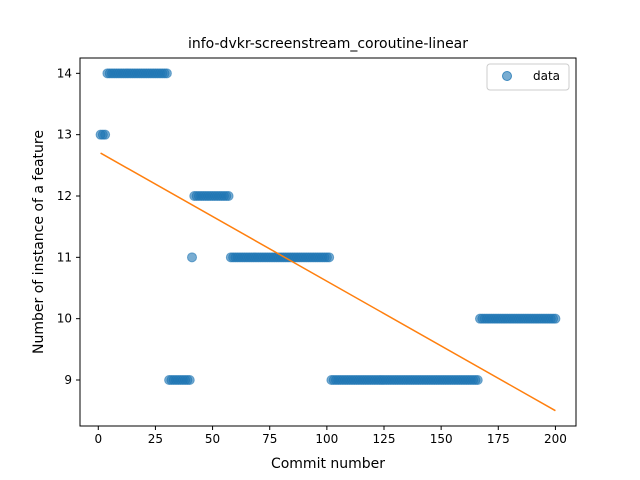  Describe the element at coordinates (555, 439) in the screenshot. I see `x-tick-label: 200` at that location.